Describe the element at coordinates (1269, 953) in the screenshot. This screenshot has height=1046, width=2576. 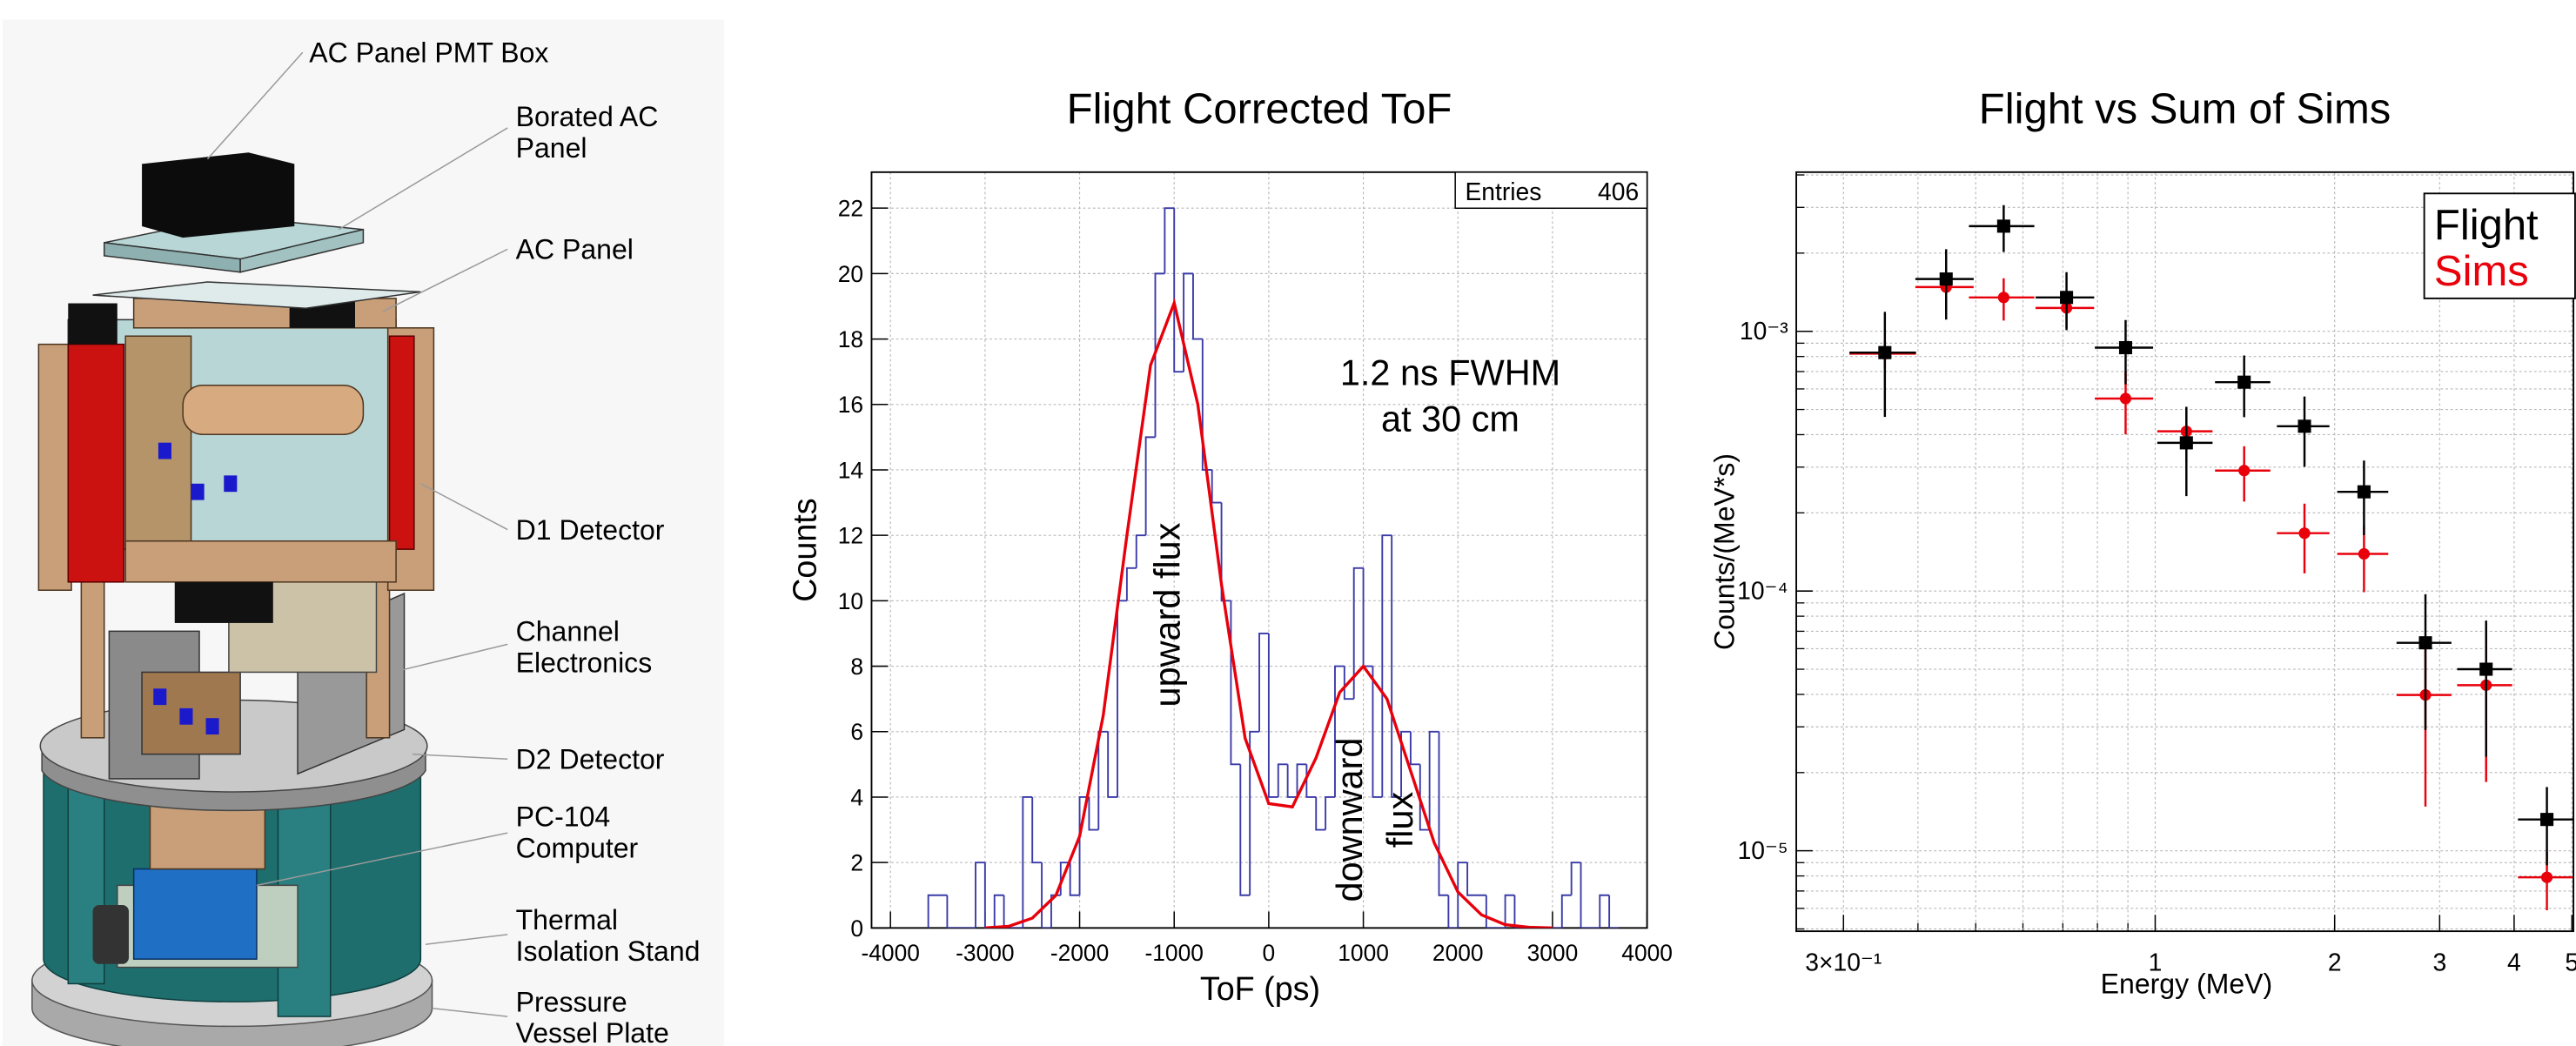
I see `x-tick-label: 0` at that location.